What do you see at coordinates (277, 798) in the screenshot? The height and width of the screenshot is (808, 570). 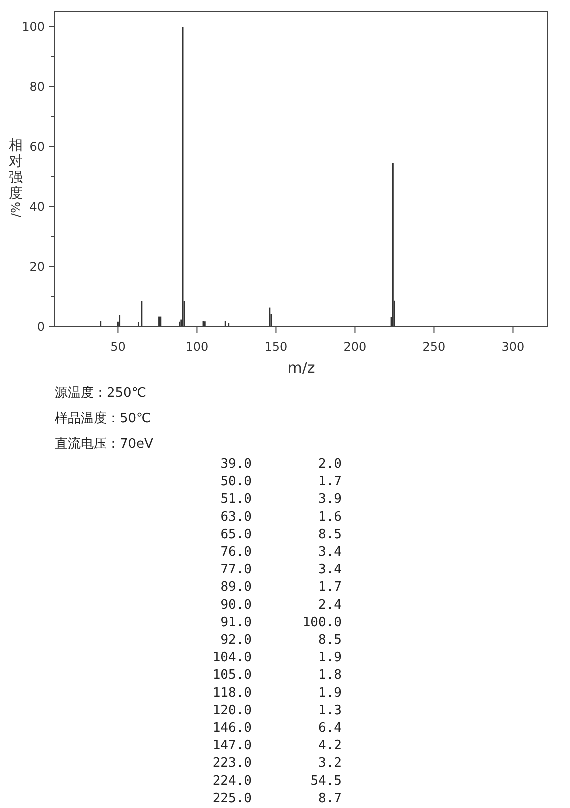 I see `text: 225.0 8.7` at bounding box center [277, 798].